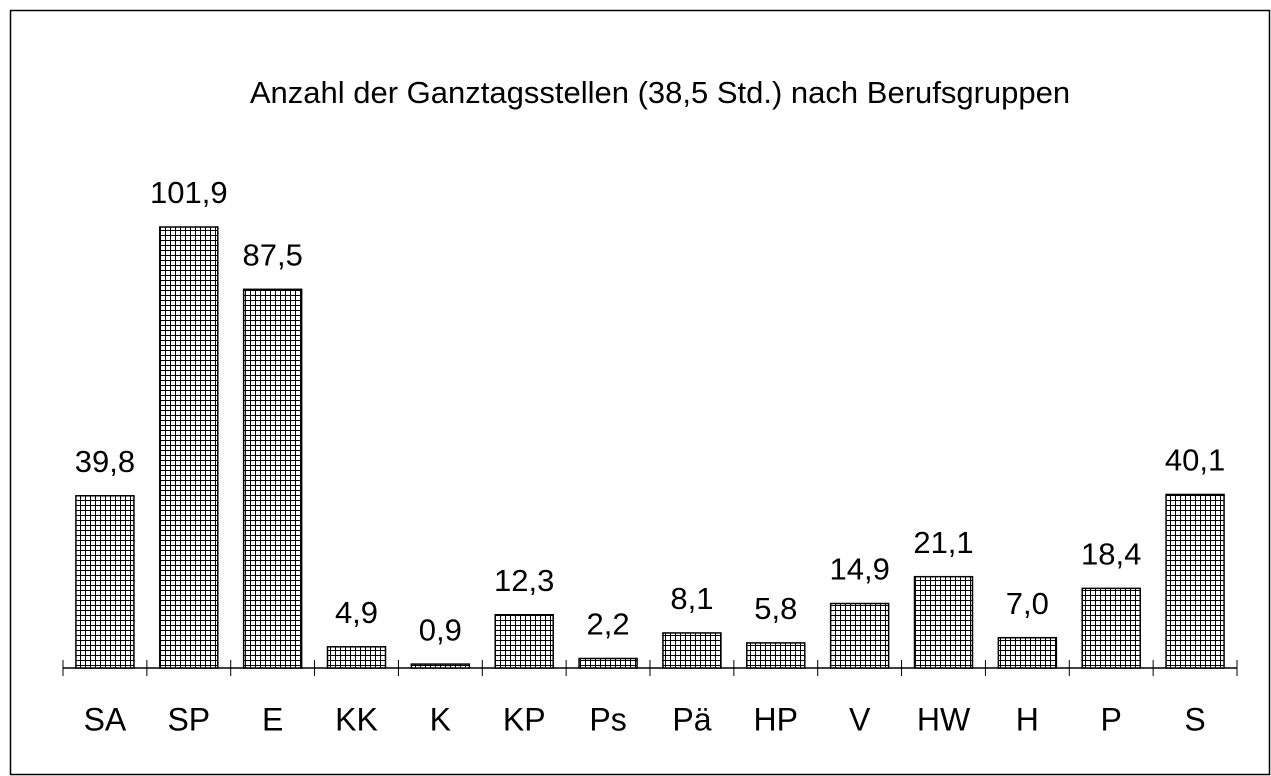  What do you see at coordinates (189, 192) in the screenshot?
I see `value-label: 101,9` at bounding box center [189, 192].